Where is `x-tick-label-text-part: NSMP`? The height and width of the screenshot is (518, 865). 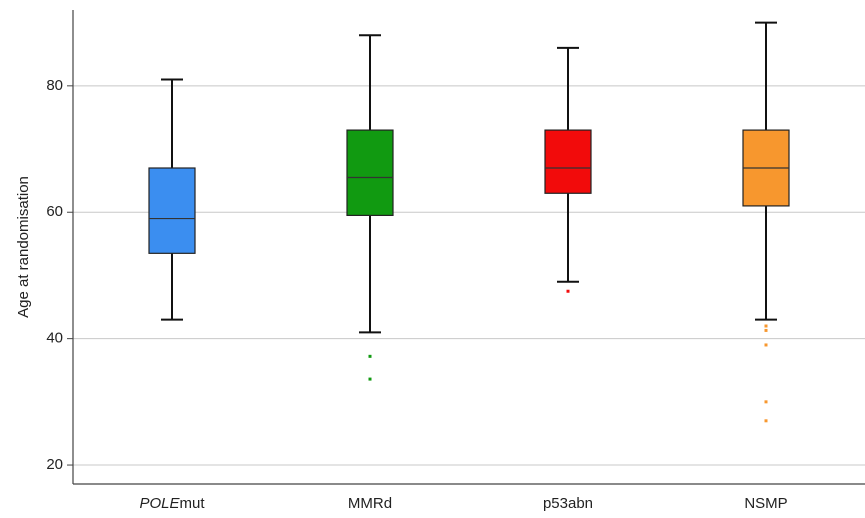
x-tick-label-text-part: NSMP is located at coordinates (765, 503).